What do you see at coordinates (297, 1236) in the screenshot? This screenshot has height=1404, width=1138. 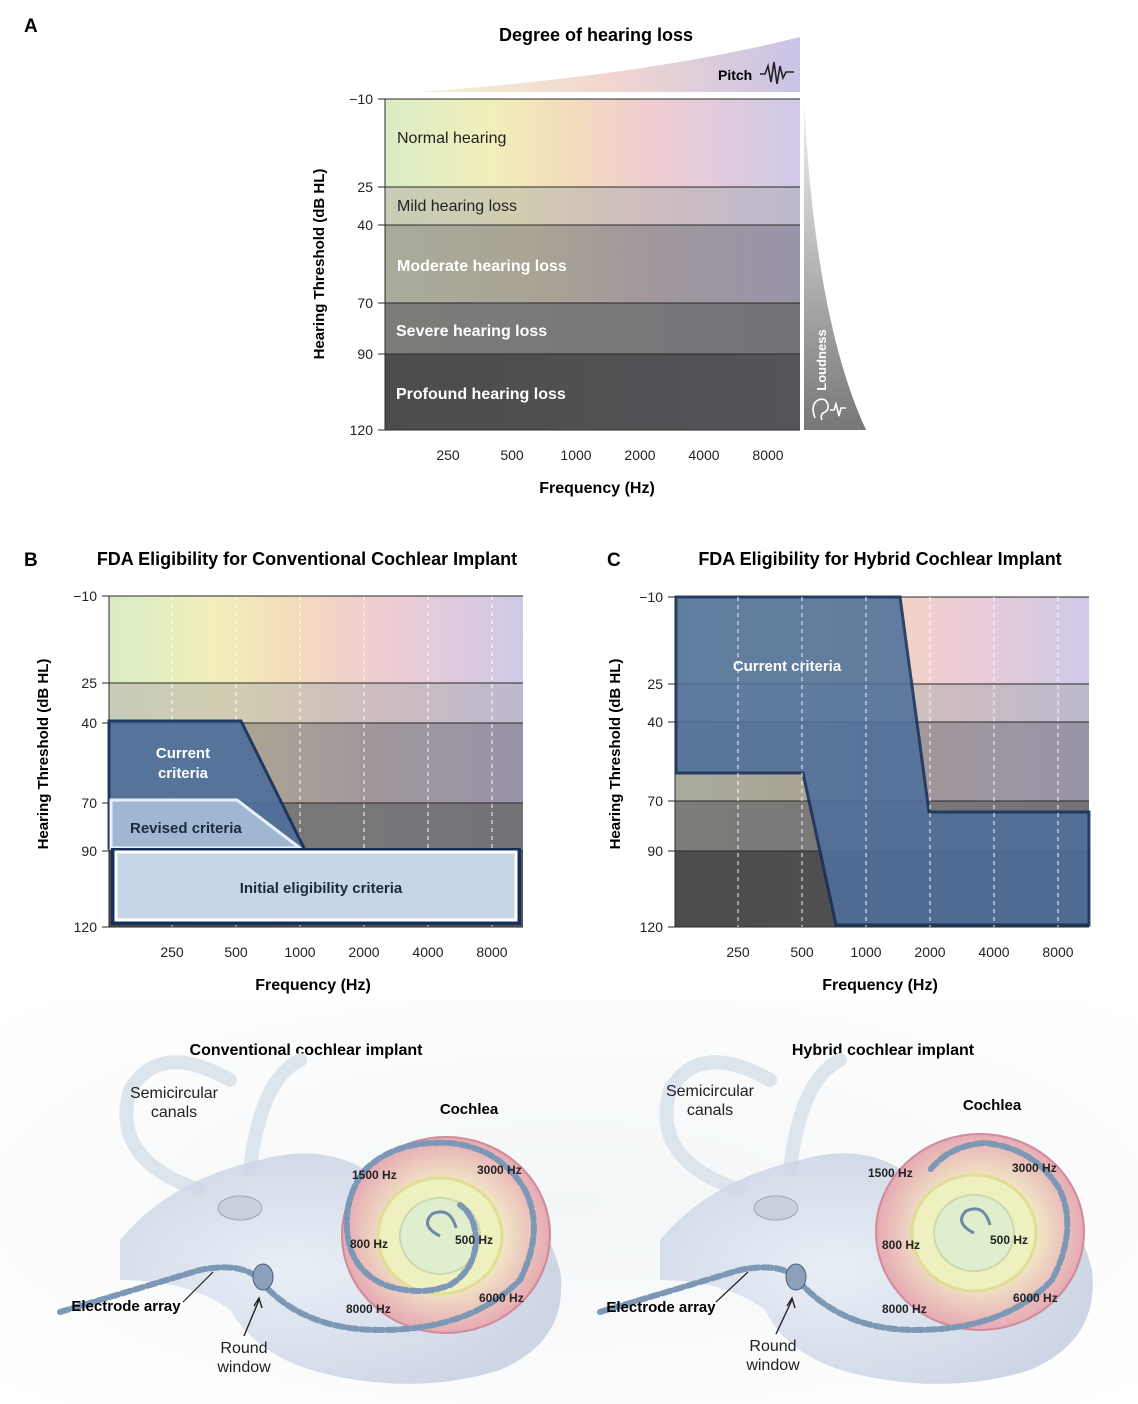 I see `electrode-array-shape` at bounding box center [297, 1236].